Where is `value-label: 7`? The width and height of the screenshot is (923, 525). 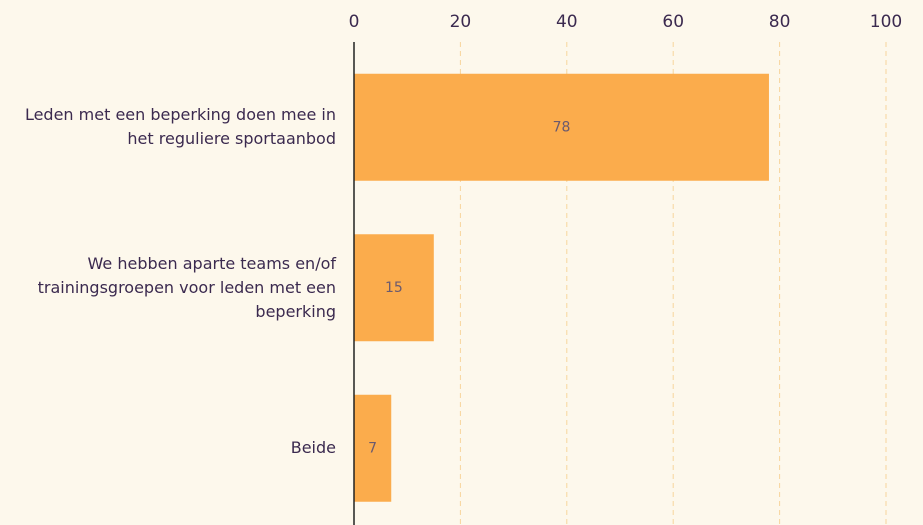 value-label: 7 is located at coordinates (372, 448).